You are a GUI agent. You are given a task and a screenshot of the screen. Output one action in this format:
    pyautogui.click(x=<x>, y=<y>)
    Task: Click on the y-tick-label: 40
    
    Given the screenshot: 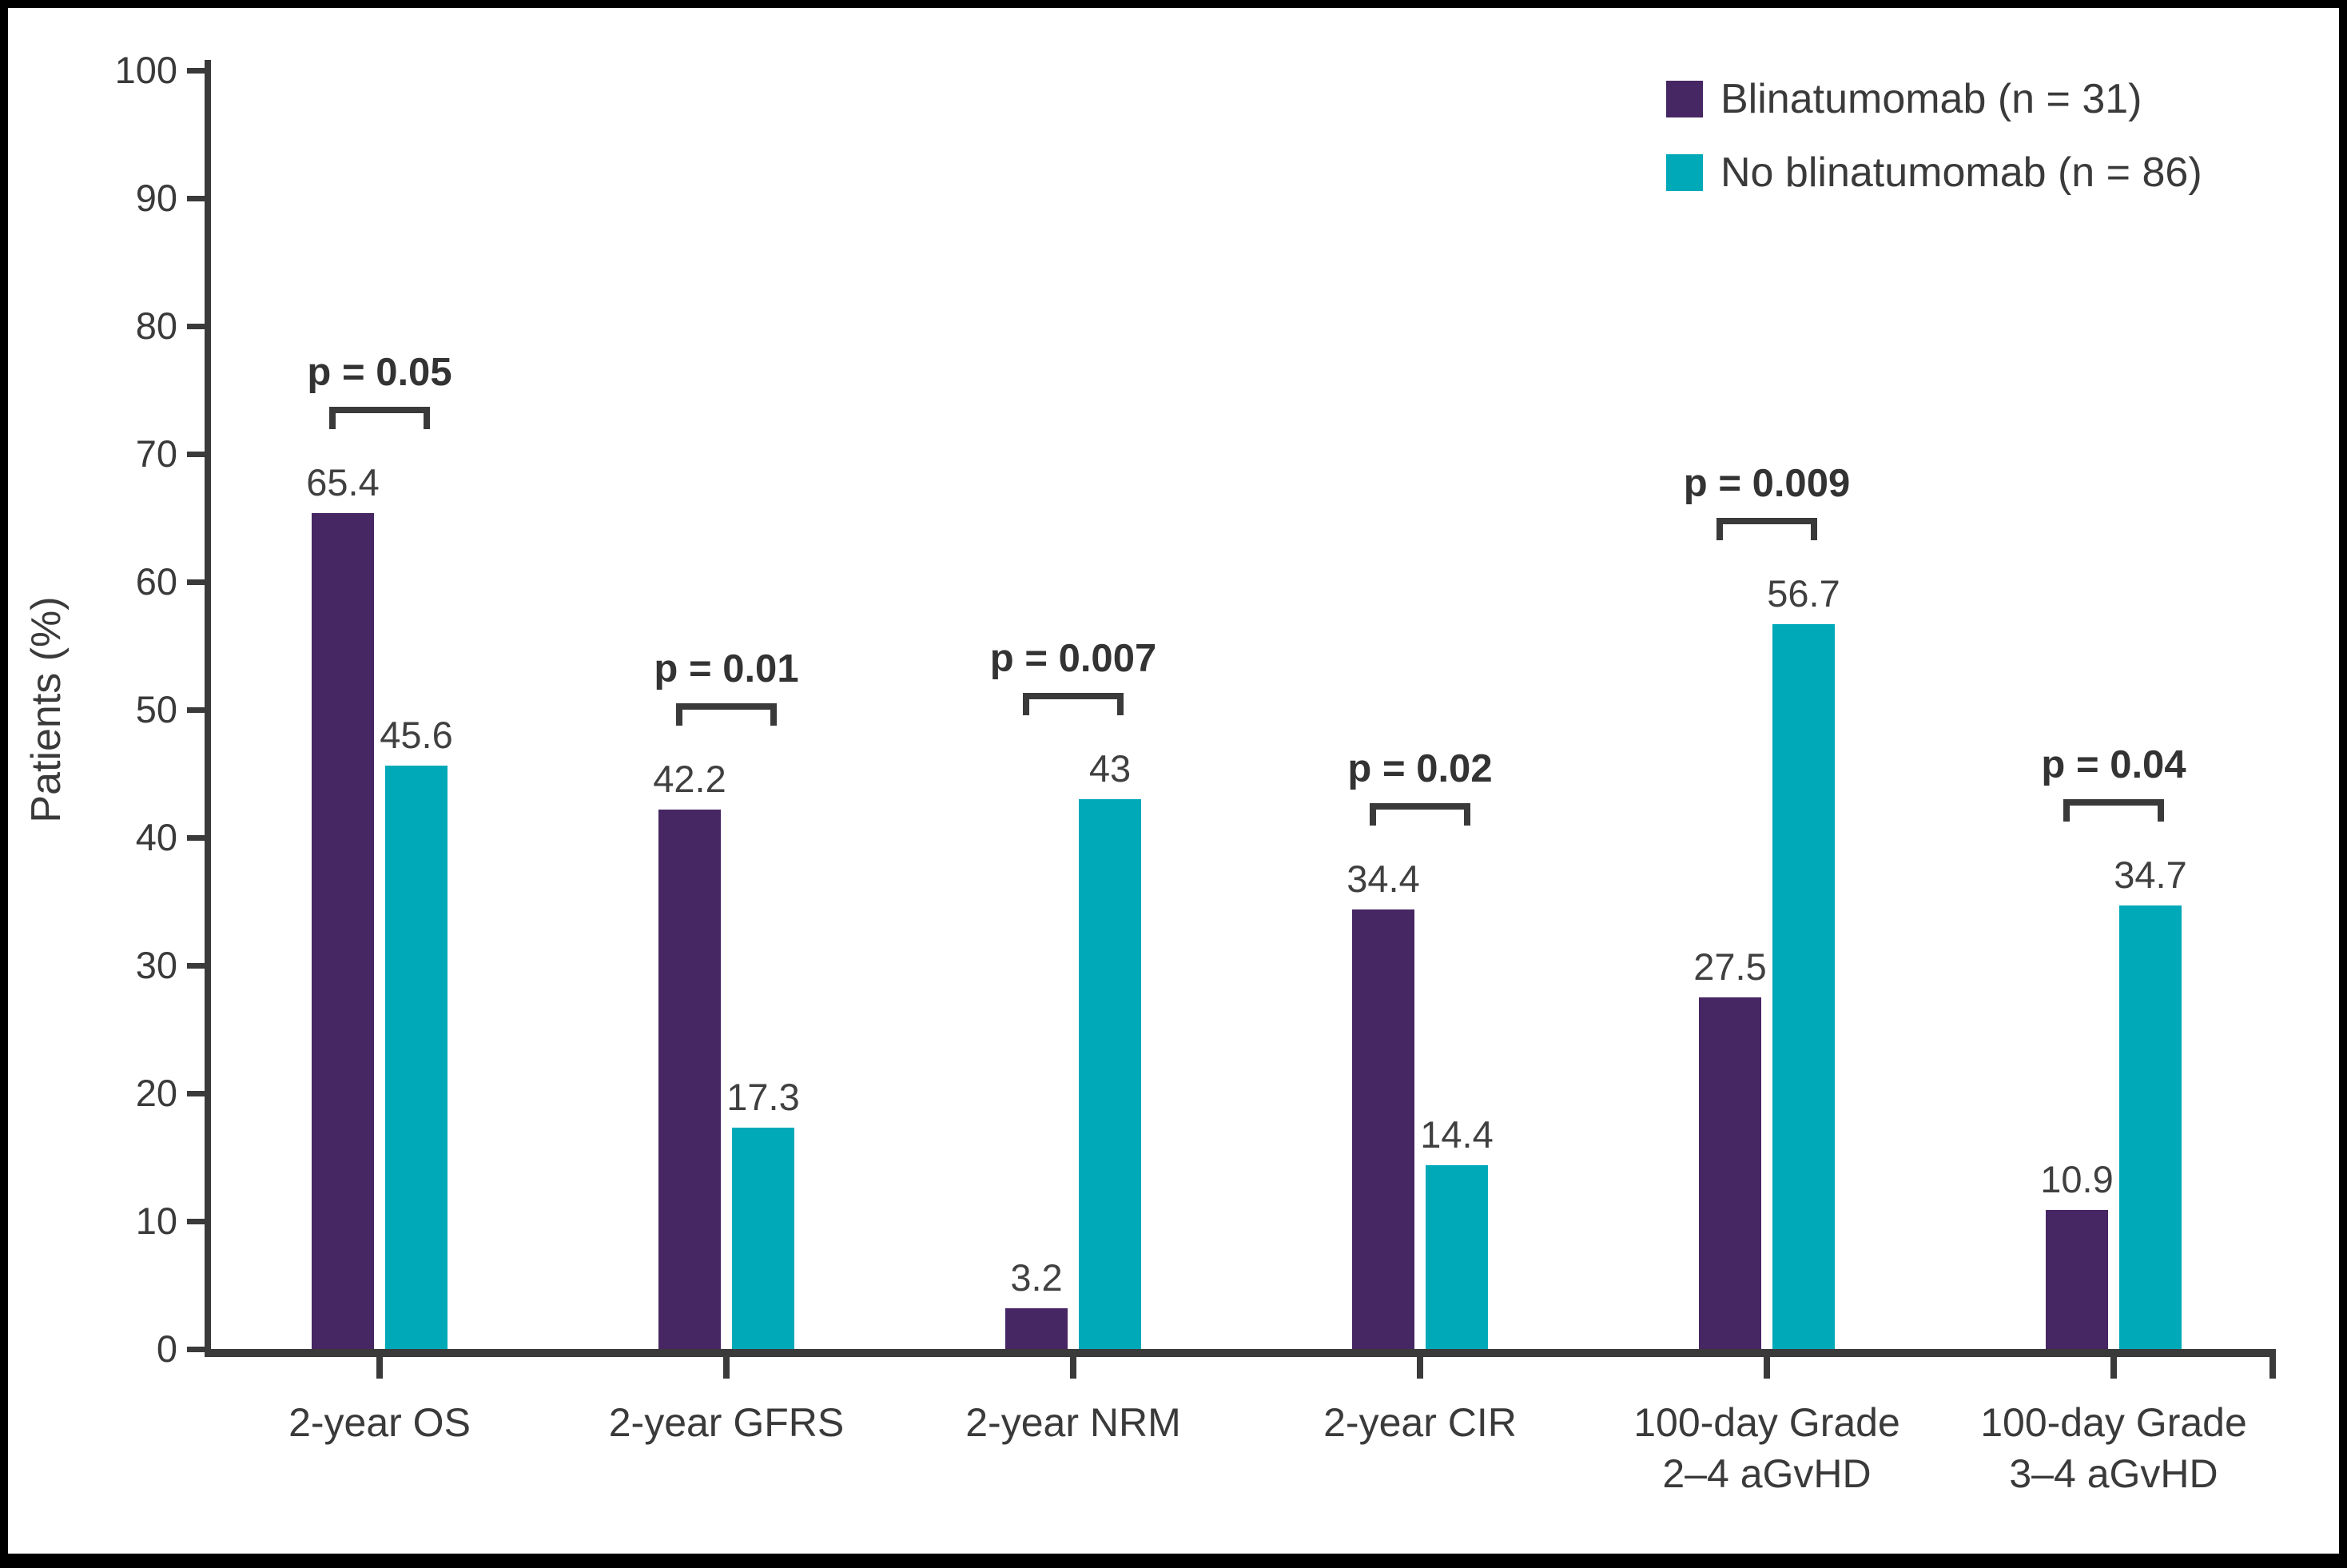 What is the action you would take?
    pyautogui.click(x=156, y=837)
    